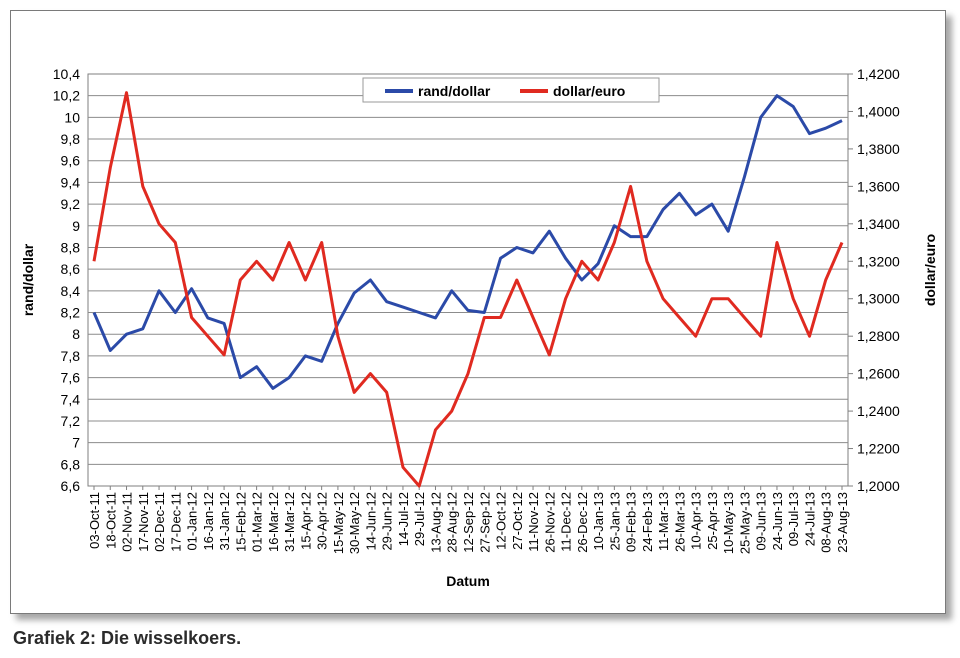  What do you see at coordinates (110, 520) in the screenshot?
I see `x-tick-label: 18-Oct-11` at bounding box center [110, 520].